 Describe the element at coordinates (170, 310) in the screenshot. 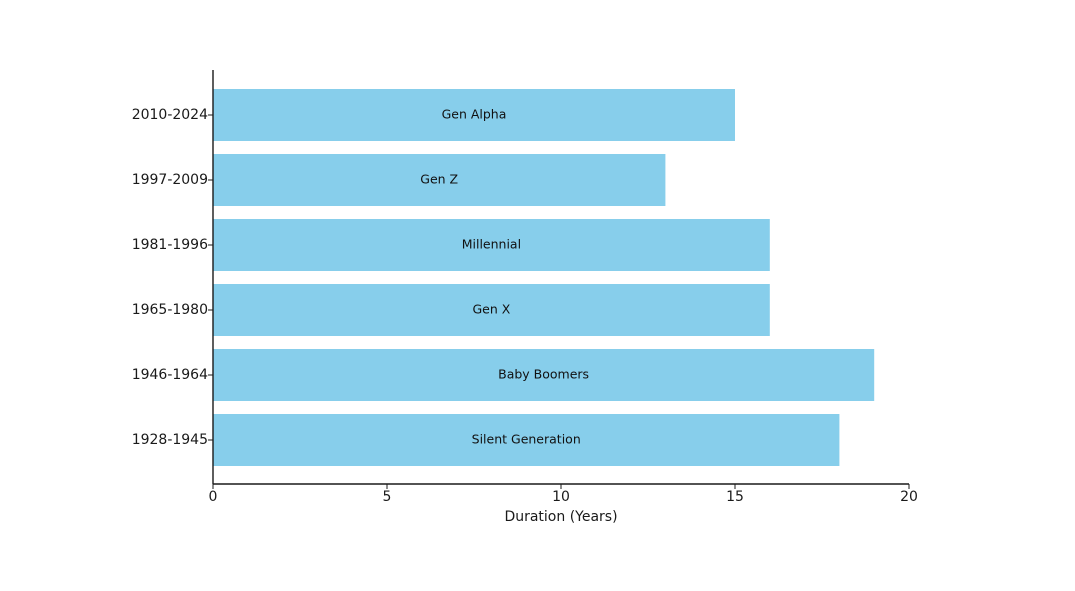

I see `y-tick-label: 1965-1980` at that location.